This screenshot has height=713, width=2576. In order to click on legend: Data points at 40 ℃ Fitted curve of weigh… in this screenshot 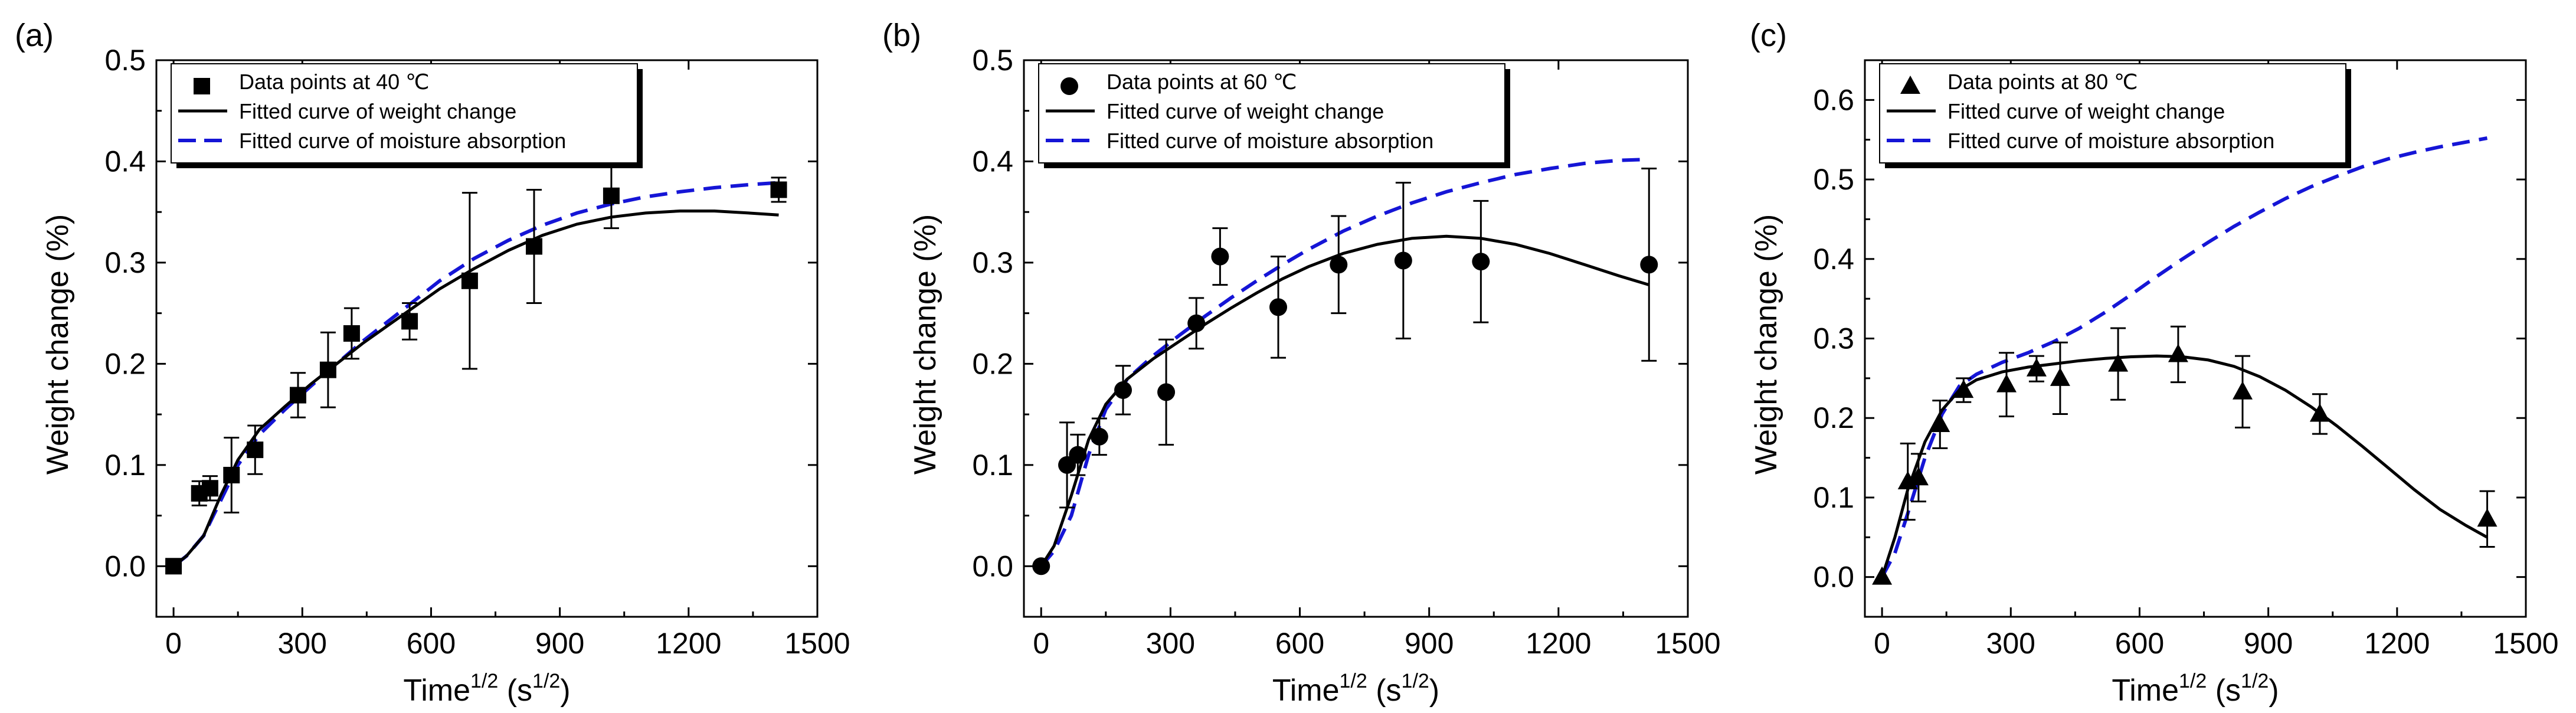, I will do `click(407, 115)`.